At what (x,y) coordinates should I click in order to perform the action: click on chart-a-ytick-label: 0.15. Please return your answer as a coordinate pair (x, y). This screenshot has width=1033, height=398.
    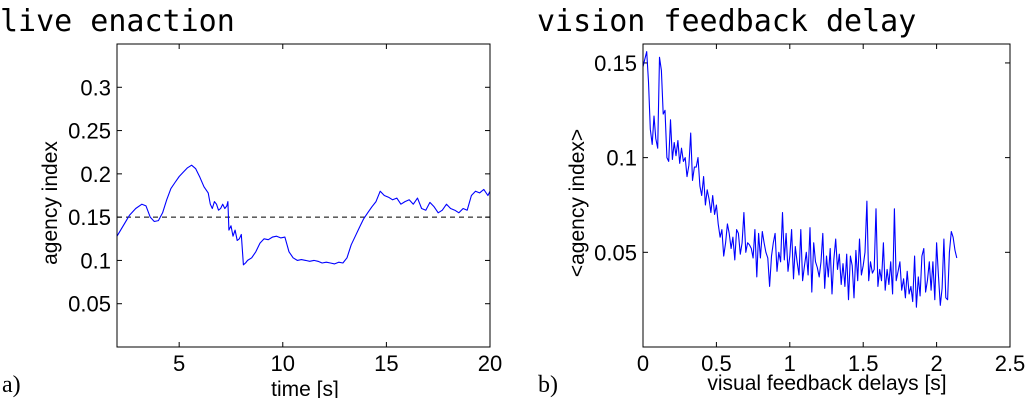
    Looking at the image, I should click on (89, 217).